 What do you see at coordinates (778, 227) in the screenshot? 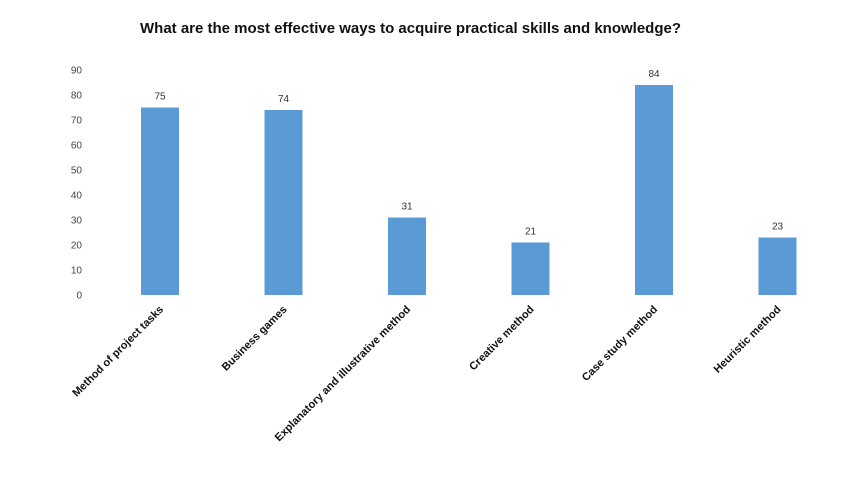
I see `data-label: 23` at bounding box center [778, 227].